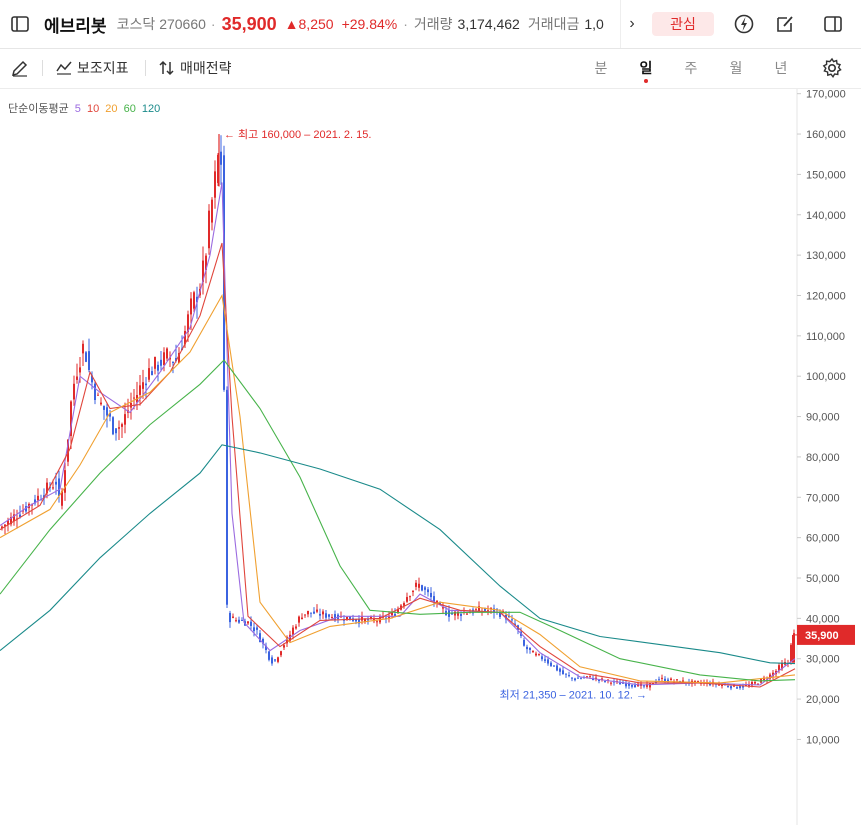 The image size is (861, 825). I want to click on y-tick-label: 110,000, so click(825, 337).